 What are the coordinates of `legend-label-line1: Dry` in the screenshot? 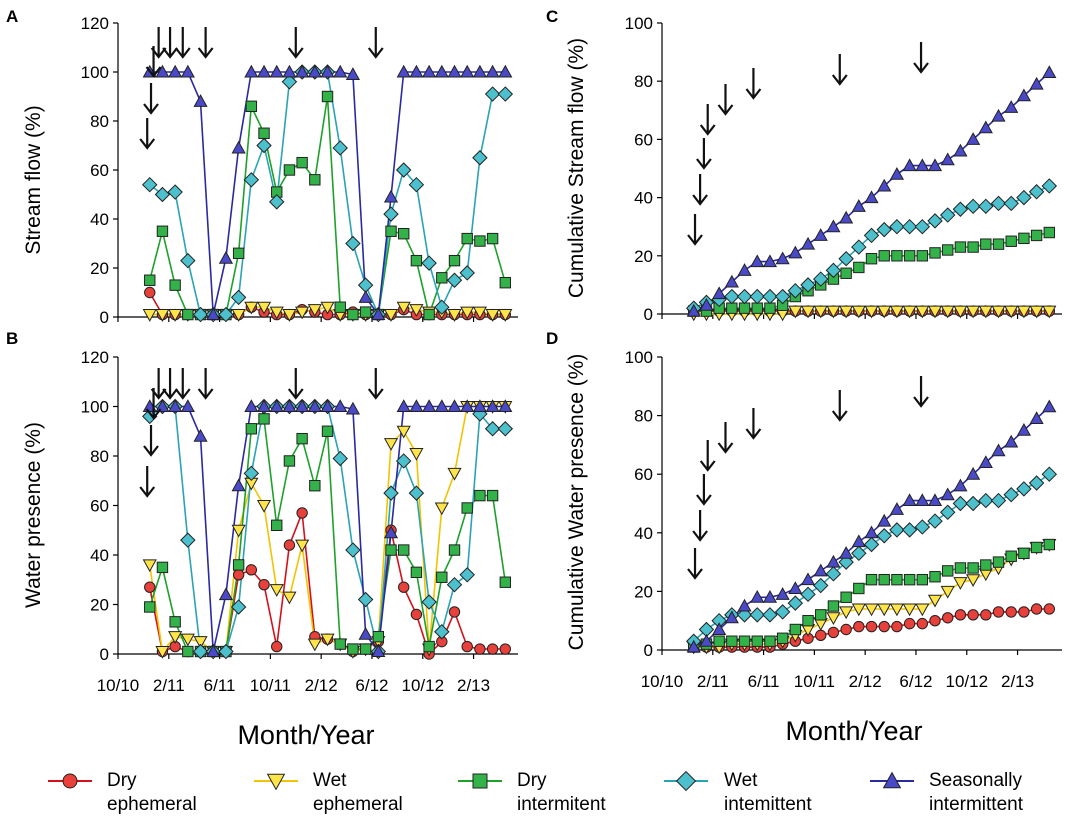 It's located at (122, 780).